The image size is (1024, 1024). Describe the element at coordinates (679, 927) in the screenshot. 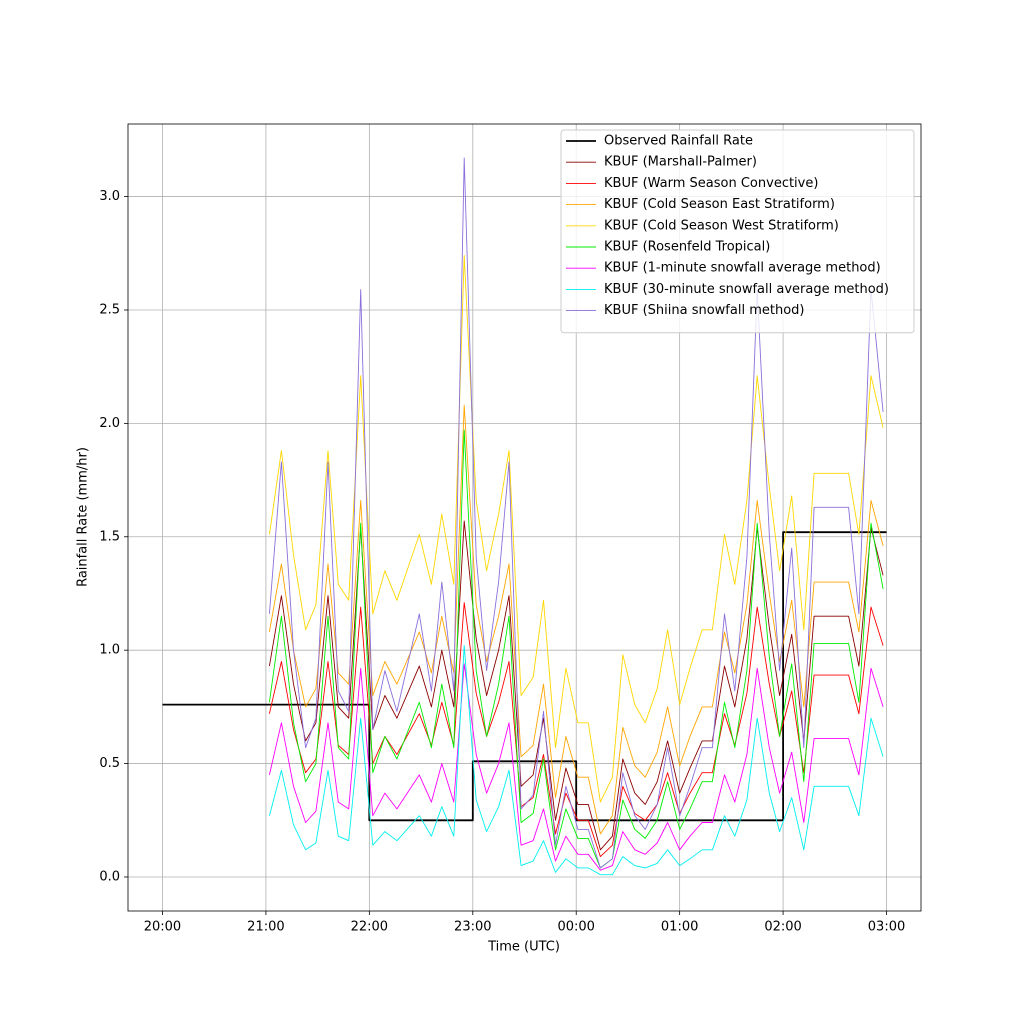

I see `x-tick-label: 01:00` at that location.